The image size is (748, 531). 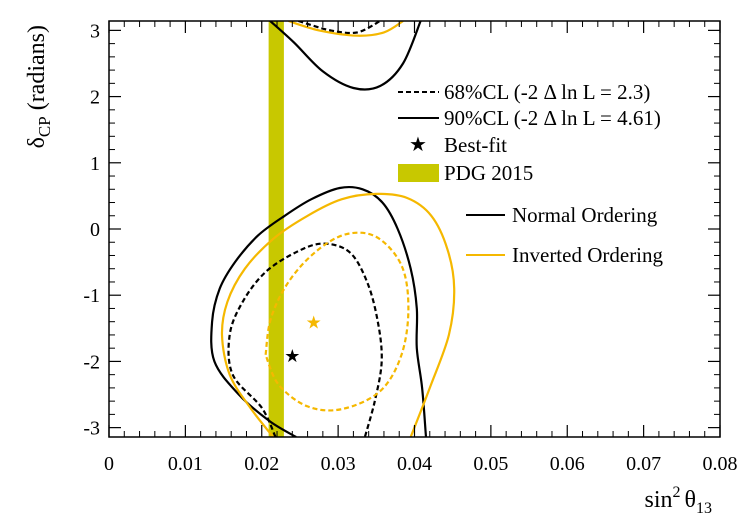 What do you see at coordinates (547, 92) in the screenshot?
I see `legend-label-68cl: 68%CL (-2 Δ ln L = 2.3)` at bounding box center [547, 92].